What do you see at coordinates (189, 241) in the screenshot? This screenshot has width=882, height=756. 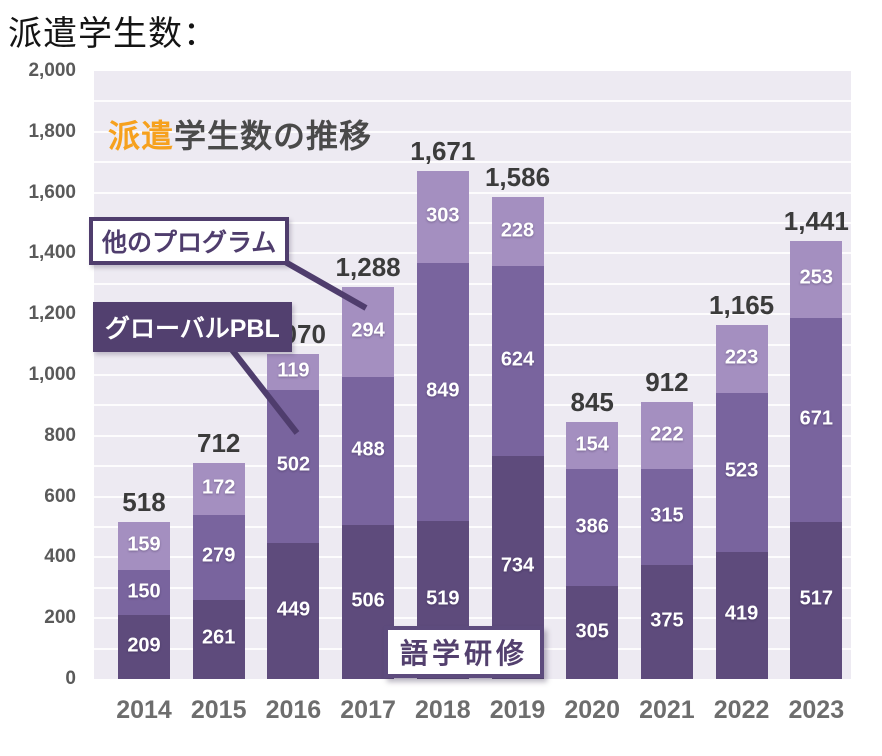 I see `other-programs-label: 他のプログラム` at bounding box center [189, 241].